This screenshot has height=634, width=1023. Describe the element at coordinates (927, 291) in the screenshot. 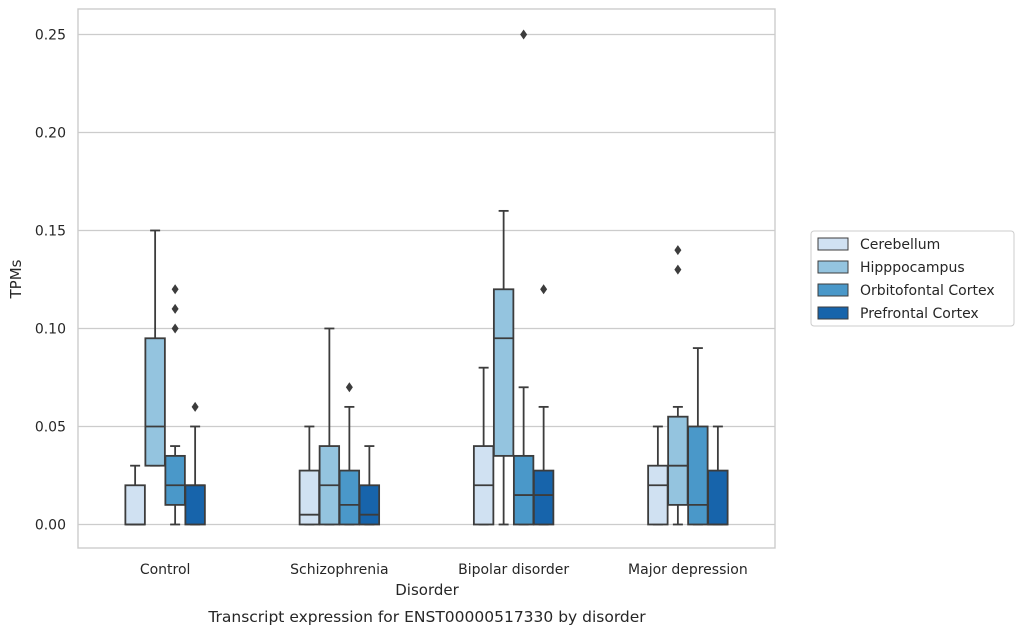

I see `legend-label: Orbitofontal Cortex` at that location.